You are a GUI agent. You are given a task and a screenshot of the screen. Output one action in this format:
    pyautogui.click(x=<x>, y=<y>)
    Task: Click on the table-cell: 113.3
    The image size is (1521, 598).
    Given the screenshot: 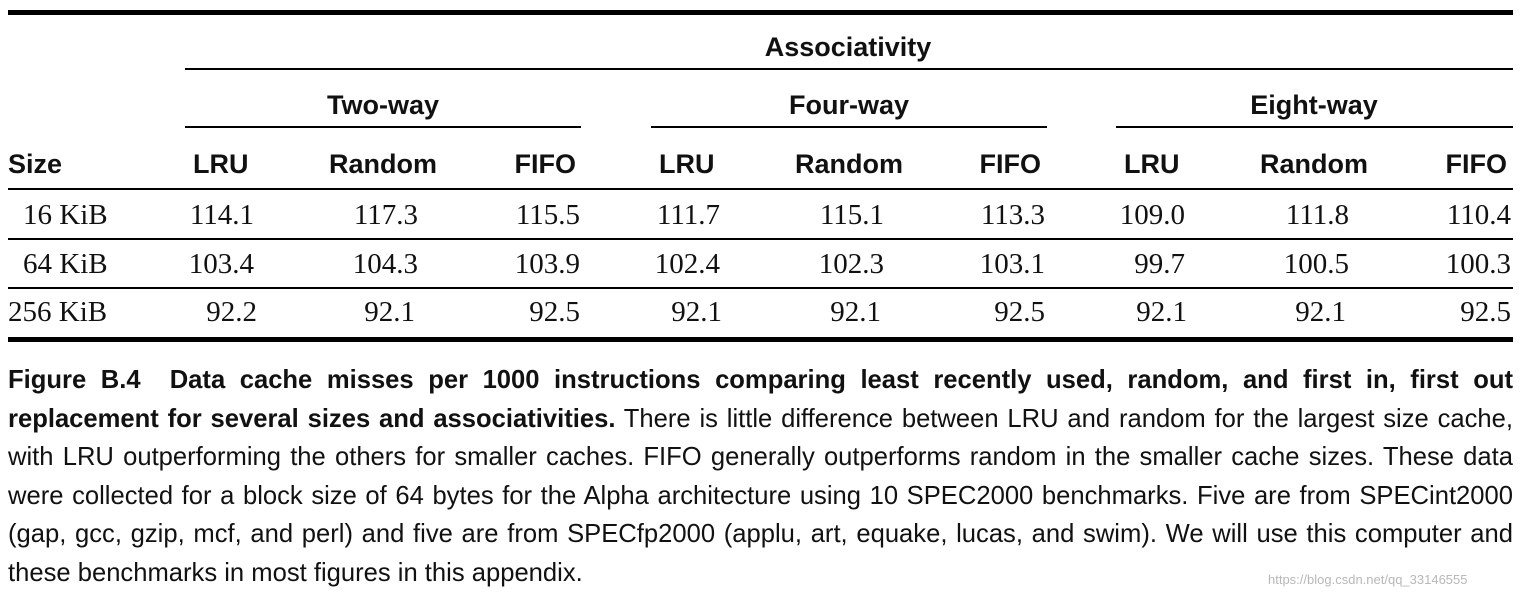 What is the action you would take?
    pyautogui.click(x=1012, y=215)
    